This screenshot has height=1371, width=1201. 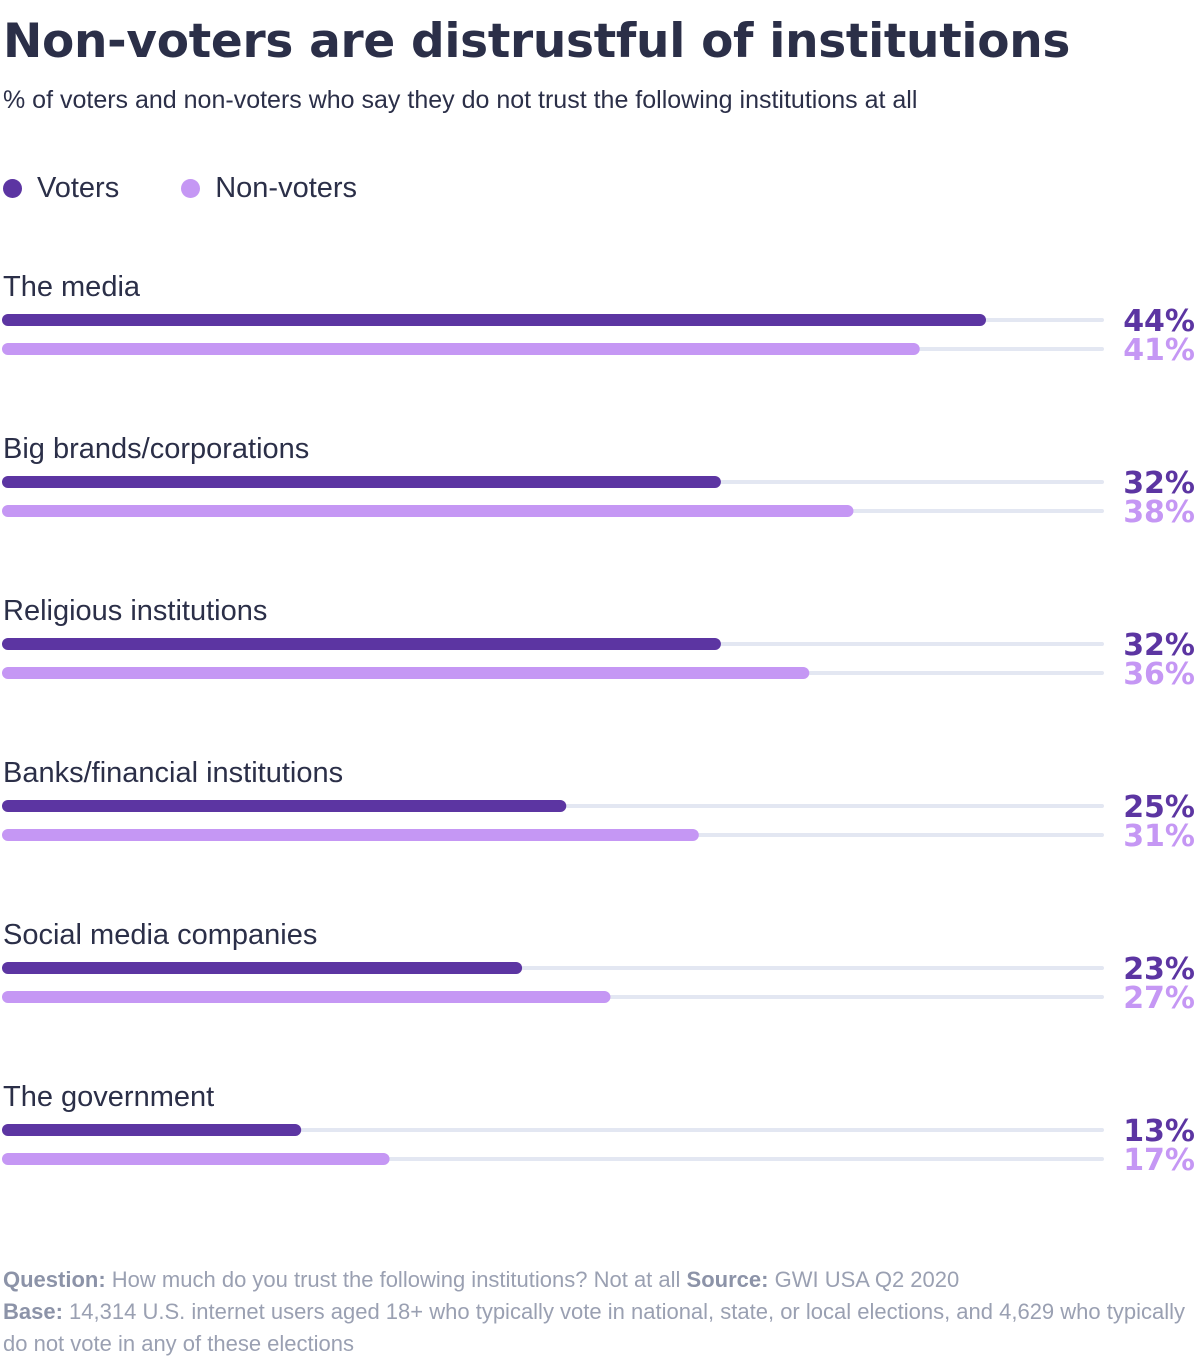 What do you see at coordinates (598, 643) in the screenshot?
I see `category-group-religious-institutions: Religious institutions 32%36%` at bounding box center [598, 643].